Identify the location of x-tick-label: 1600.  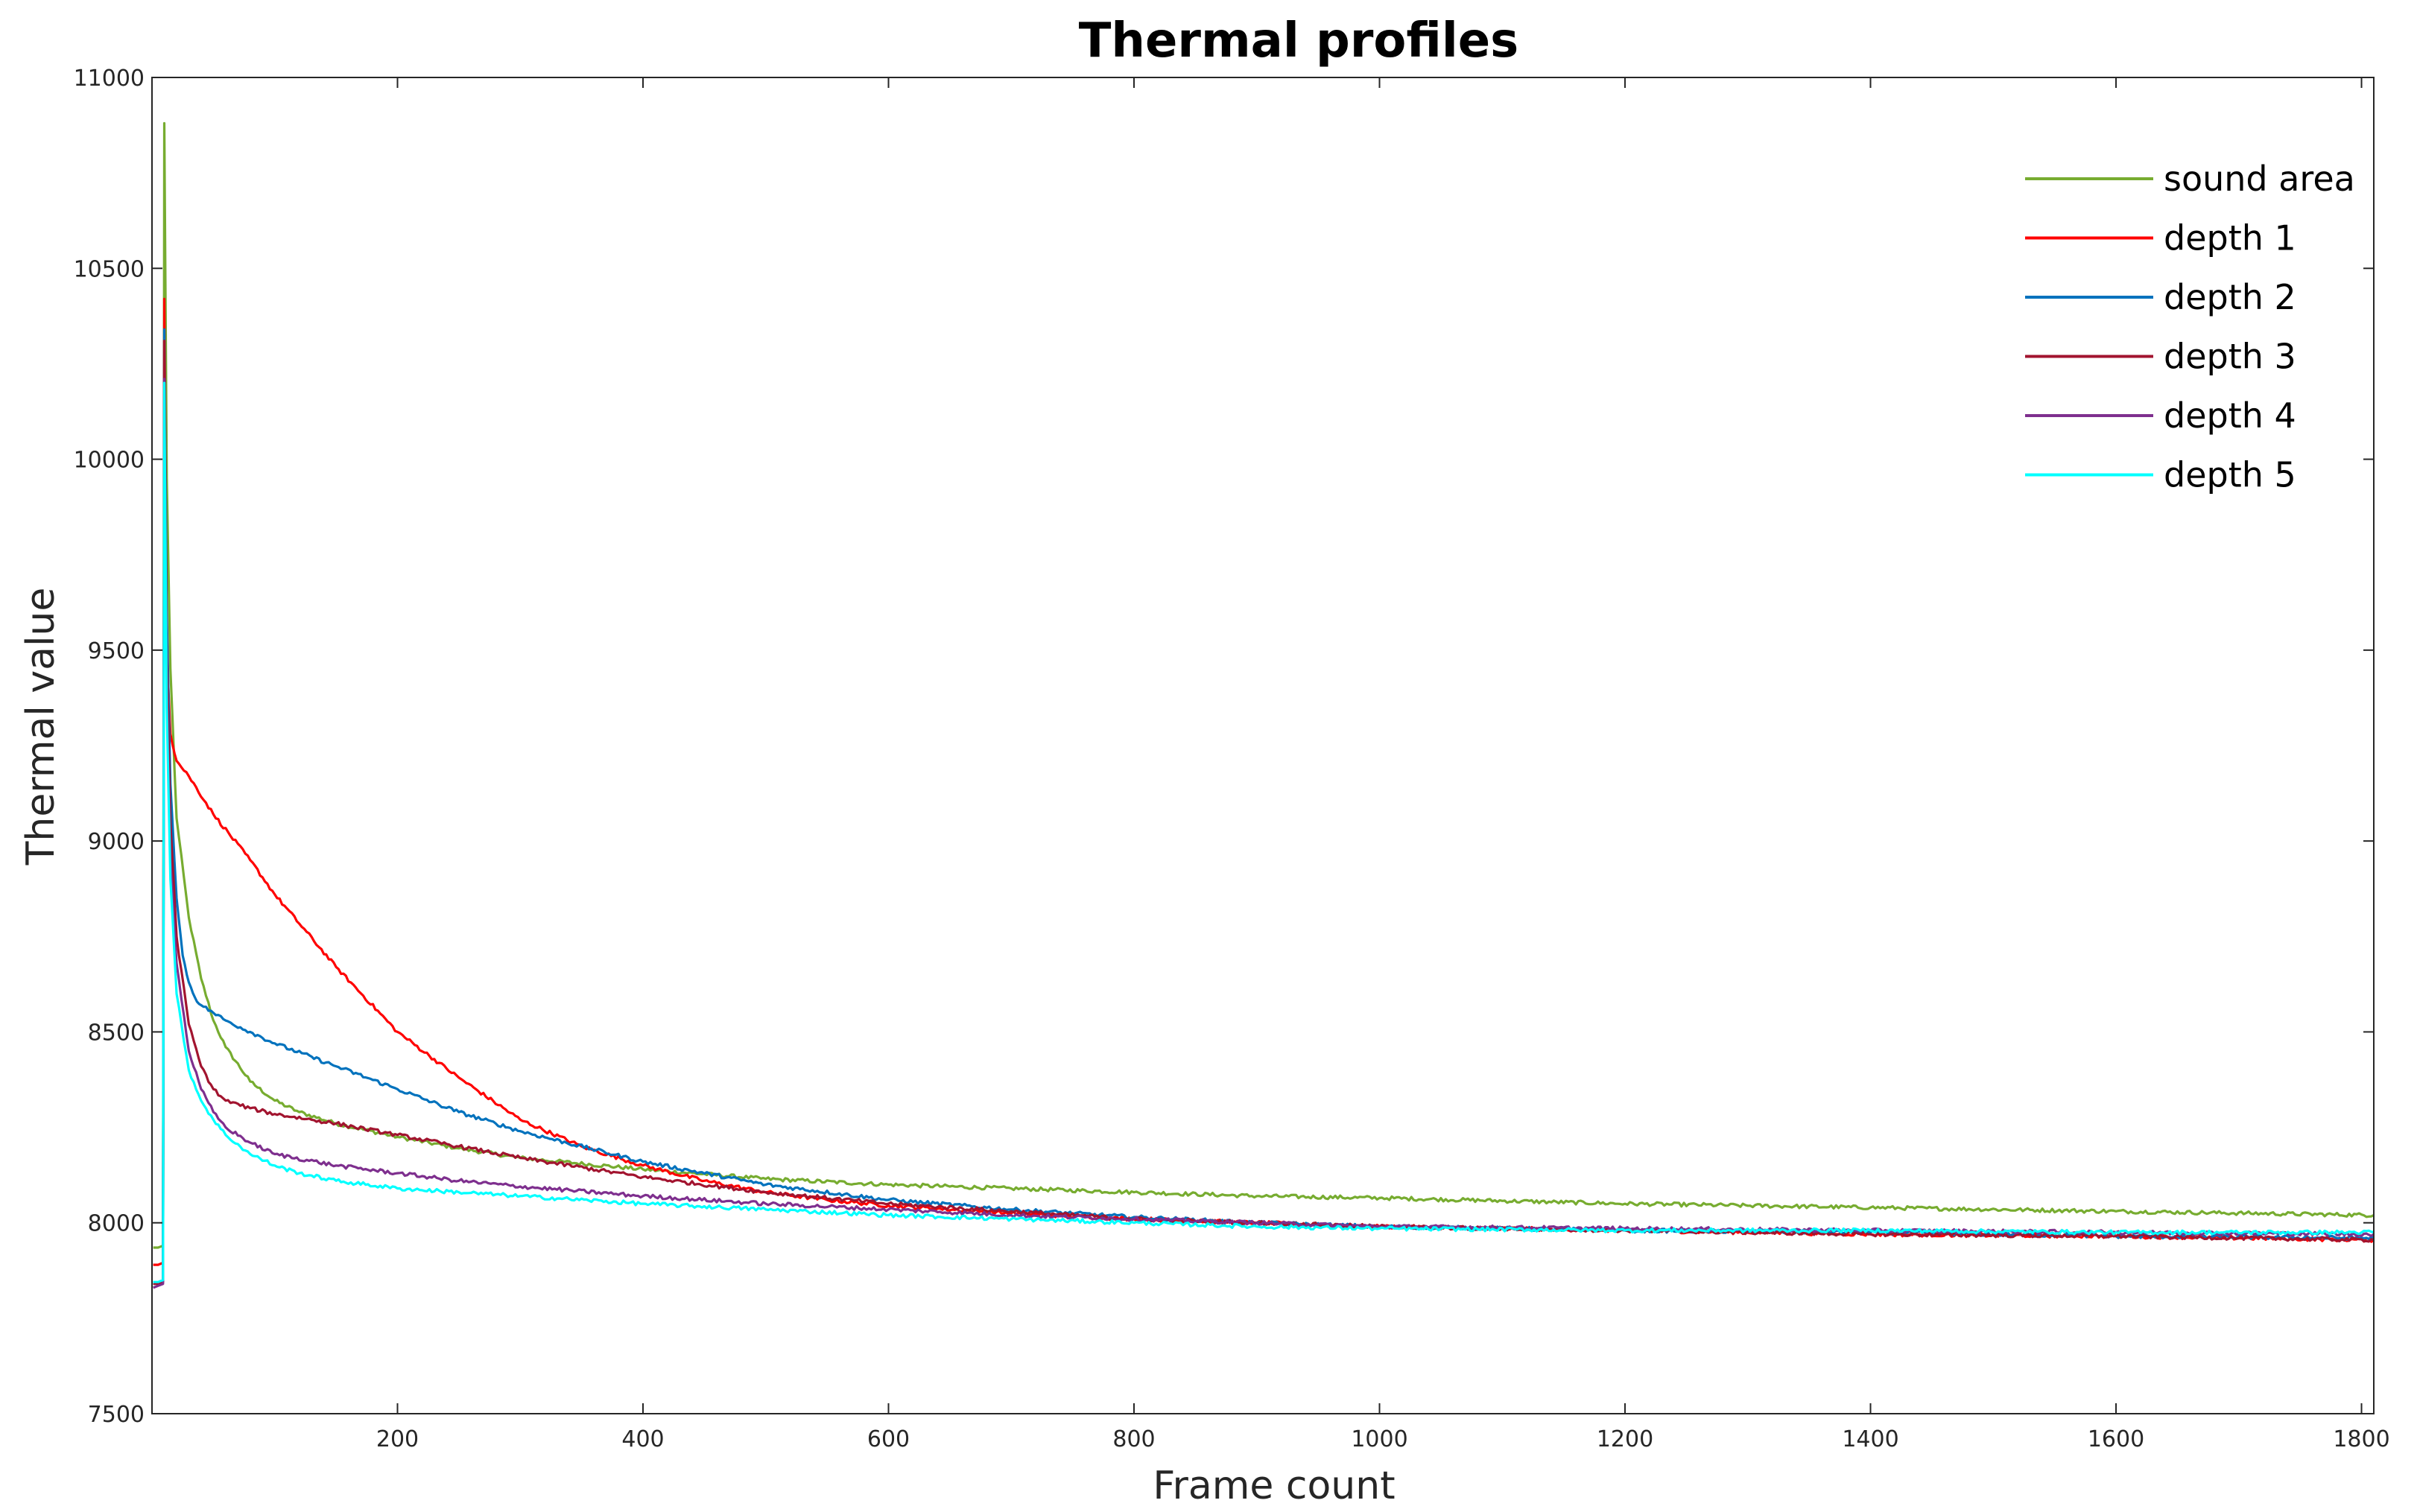
(2116, 1439).